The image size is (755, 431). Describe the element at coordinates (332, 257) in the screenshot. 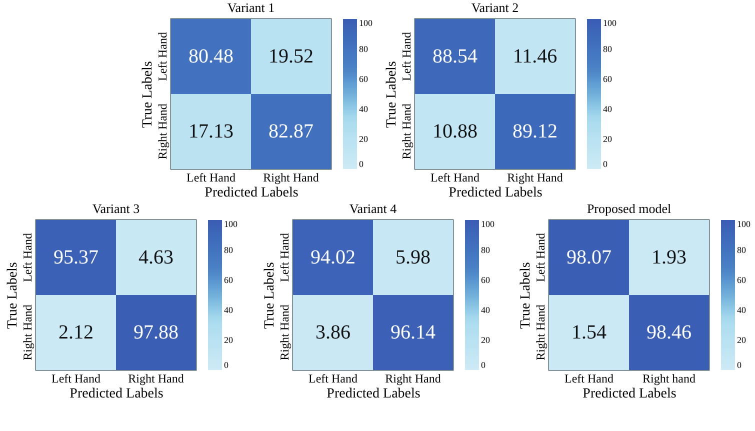

I see `data-label: 94.02` at that location.